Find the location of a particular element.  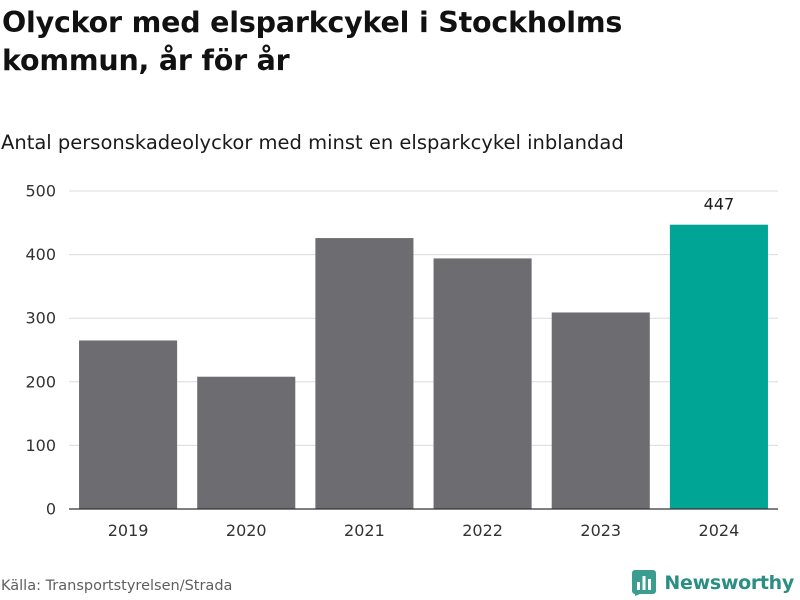

y-tick-label: 100 is located at coordinates (40, 445).